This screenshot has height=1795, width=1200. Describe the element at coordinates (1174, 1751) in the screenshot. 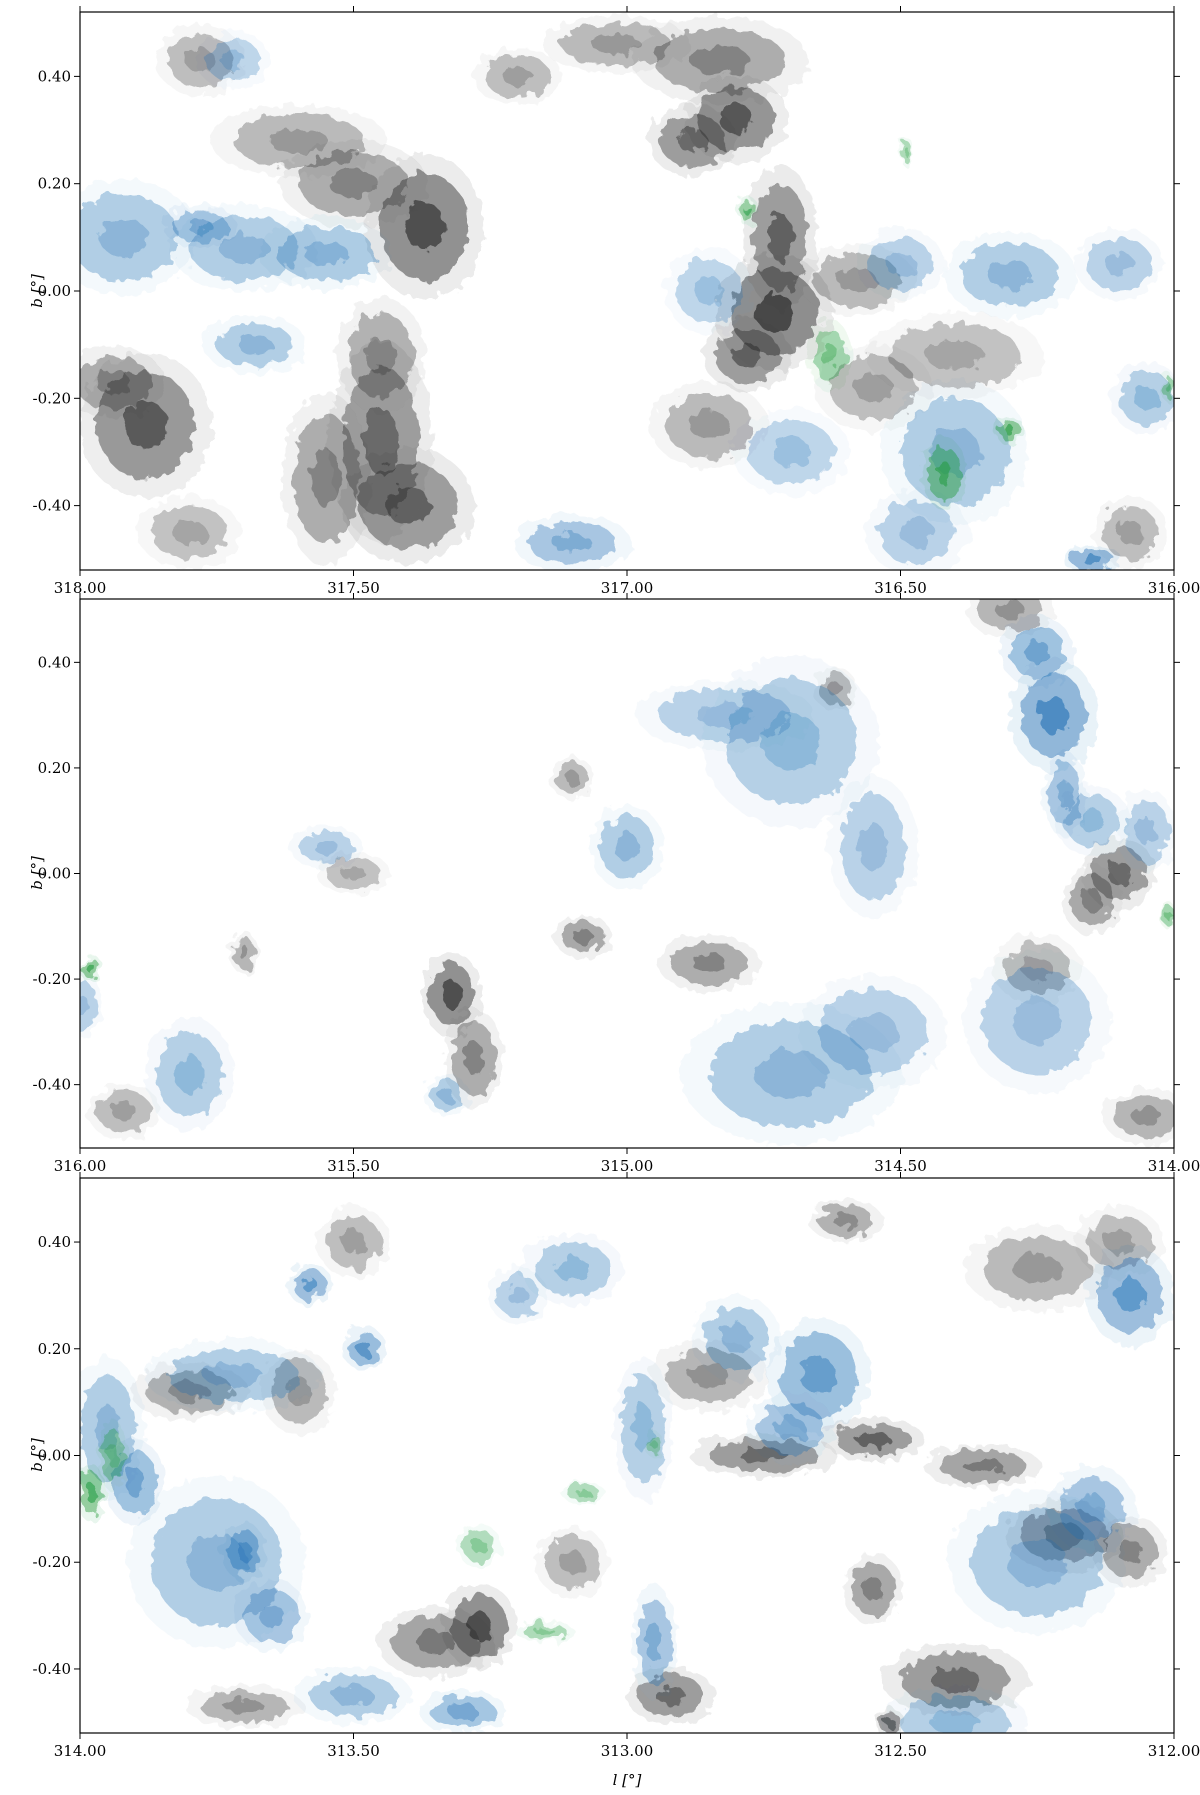

I see `x-tick-label: 312.00` at that location.